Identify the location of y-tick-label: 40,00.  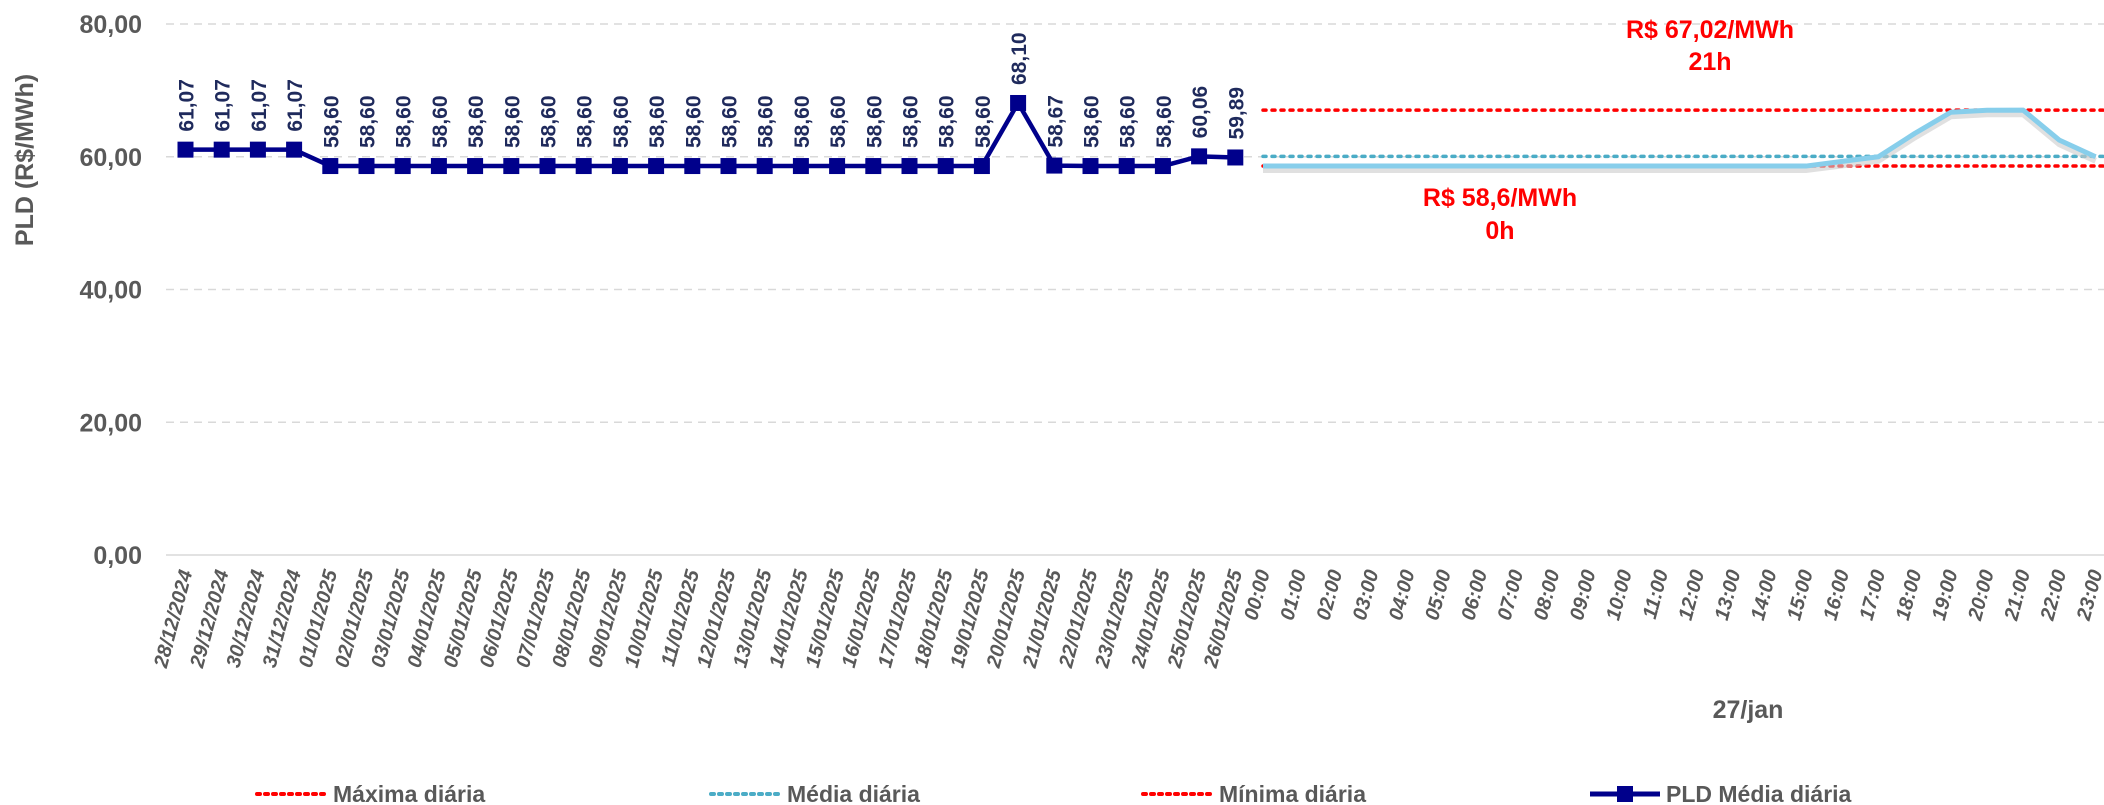
(110, 291).